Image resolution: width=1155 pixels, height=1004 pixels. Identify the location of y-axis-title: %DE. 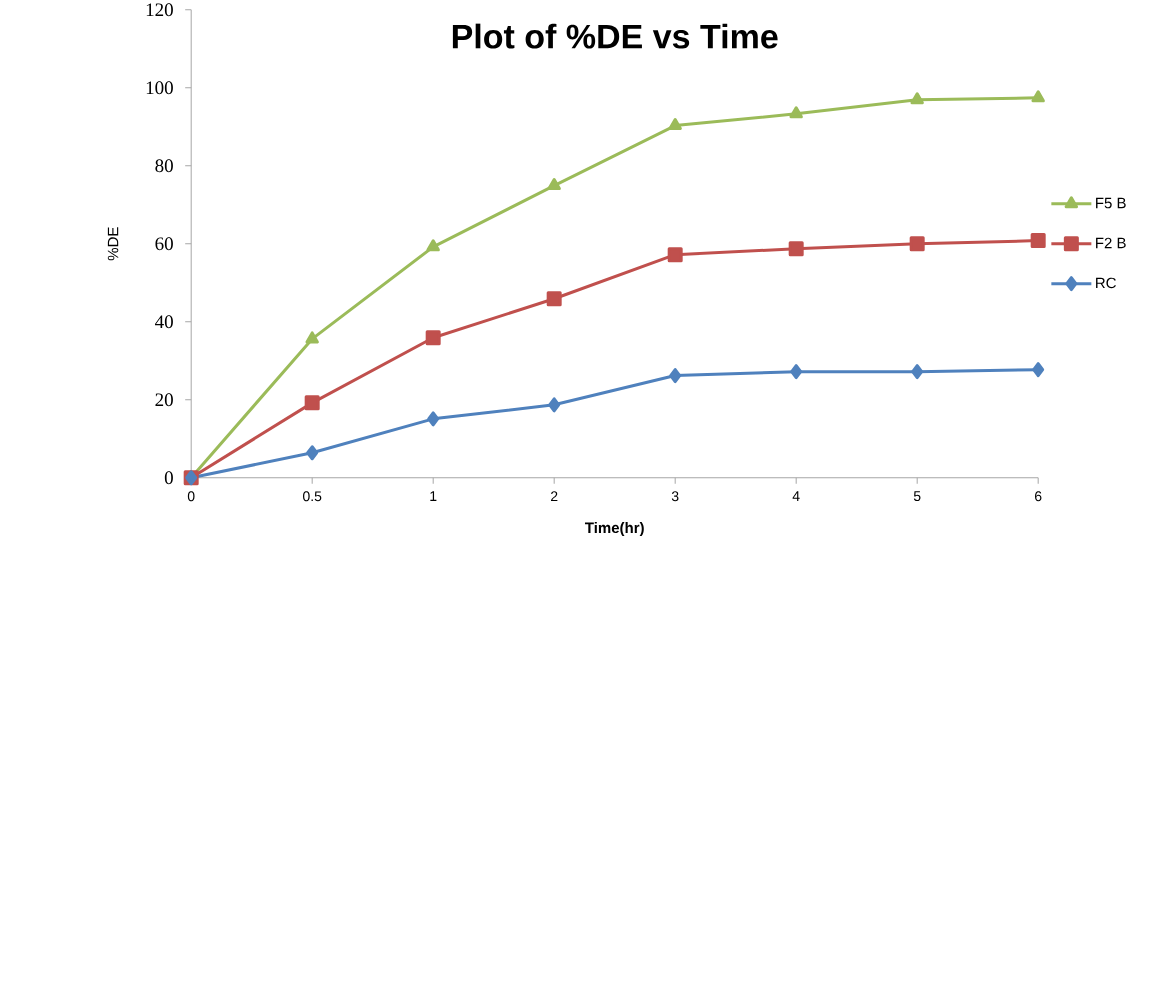
(113, 244).